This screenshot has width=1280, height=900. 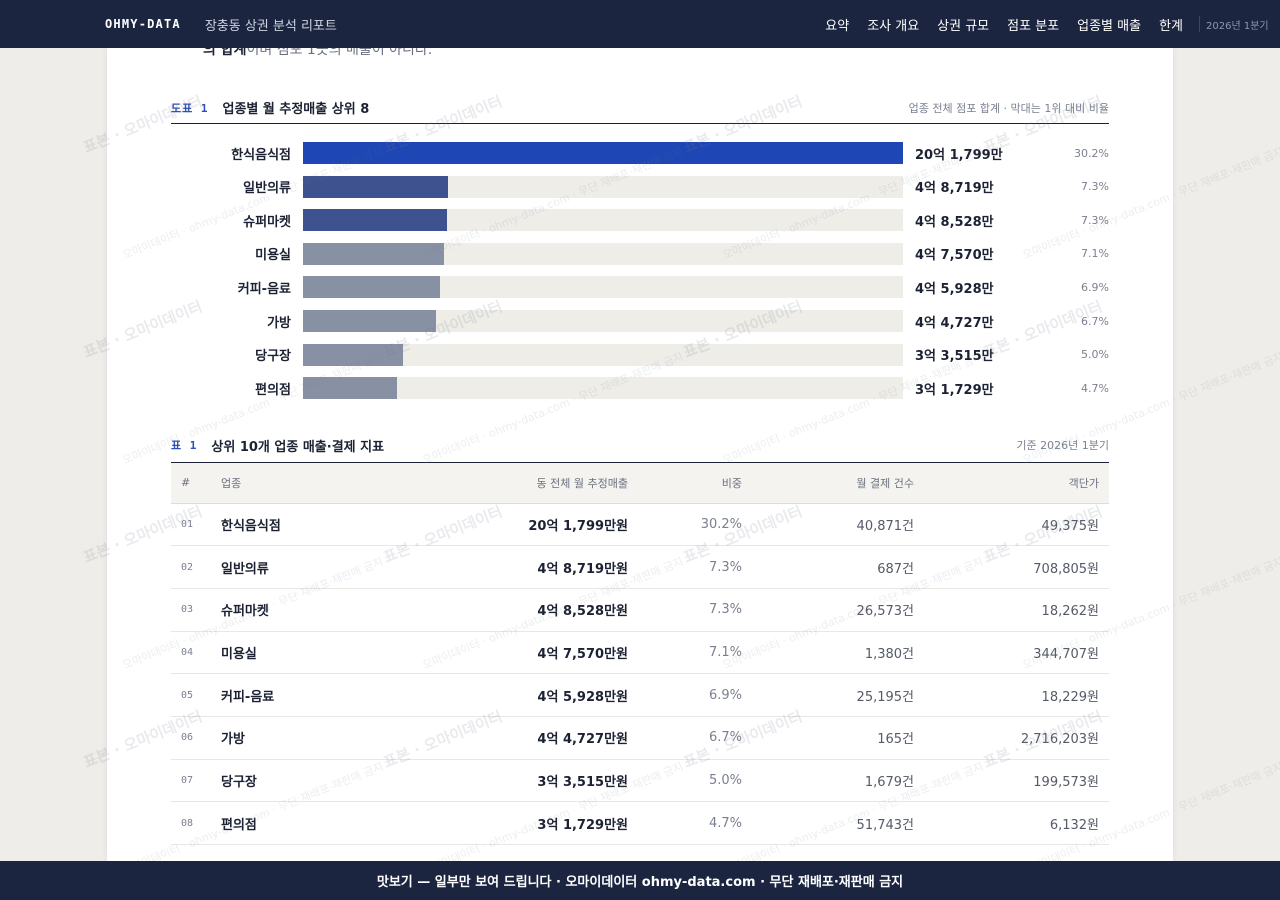 What do you see at coordinates (504, 780) in the screenshot?
I see `cell-monthly-sales: 3억 3,515만원` at bounding box center [504, 780].